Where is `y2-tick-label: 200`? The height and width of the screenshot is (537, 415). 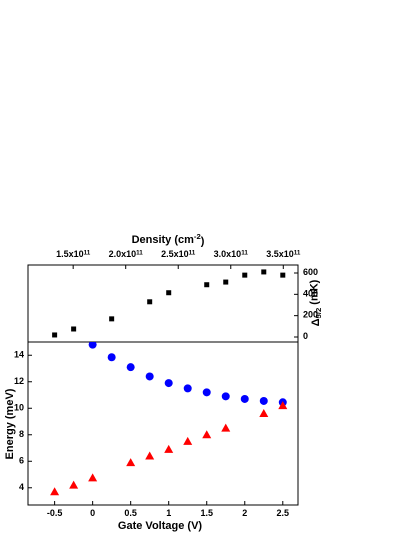
y2-tick-label: 200 is located at coordinates (310, 315).